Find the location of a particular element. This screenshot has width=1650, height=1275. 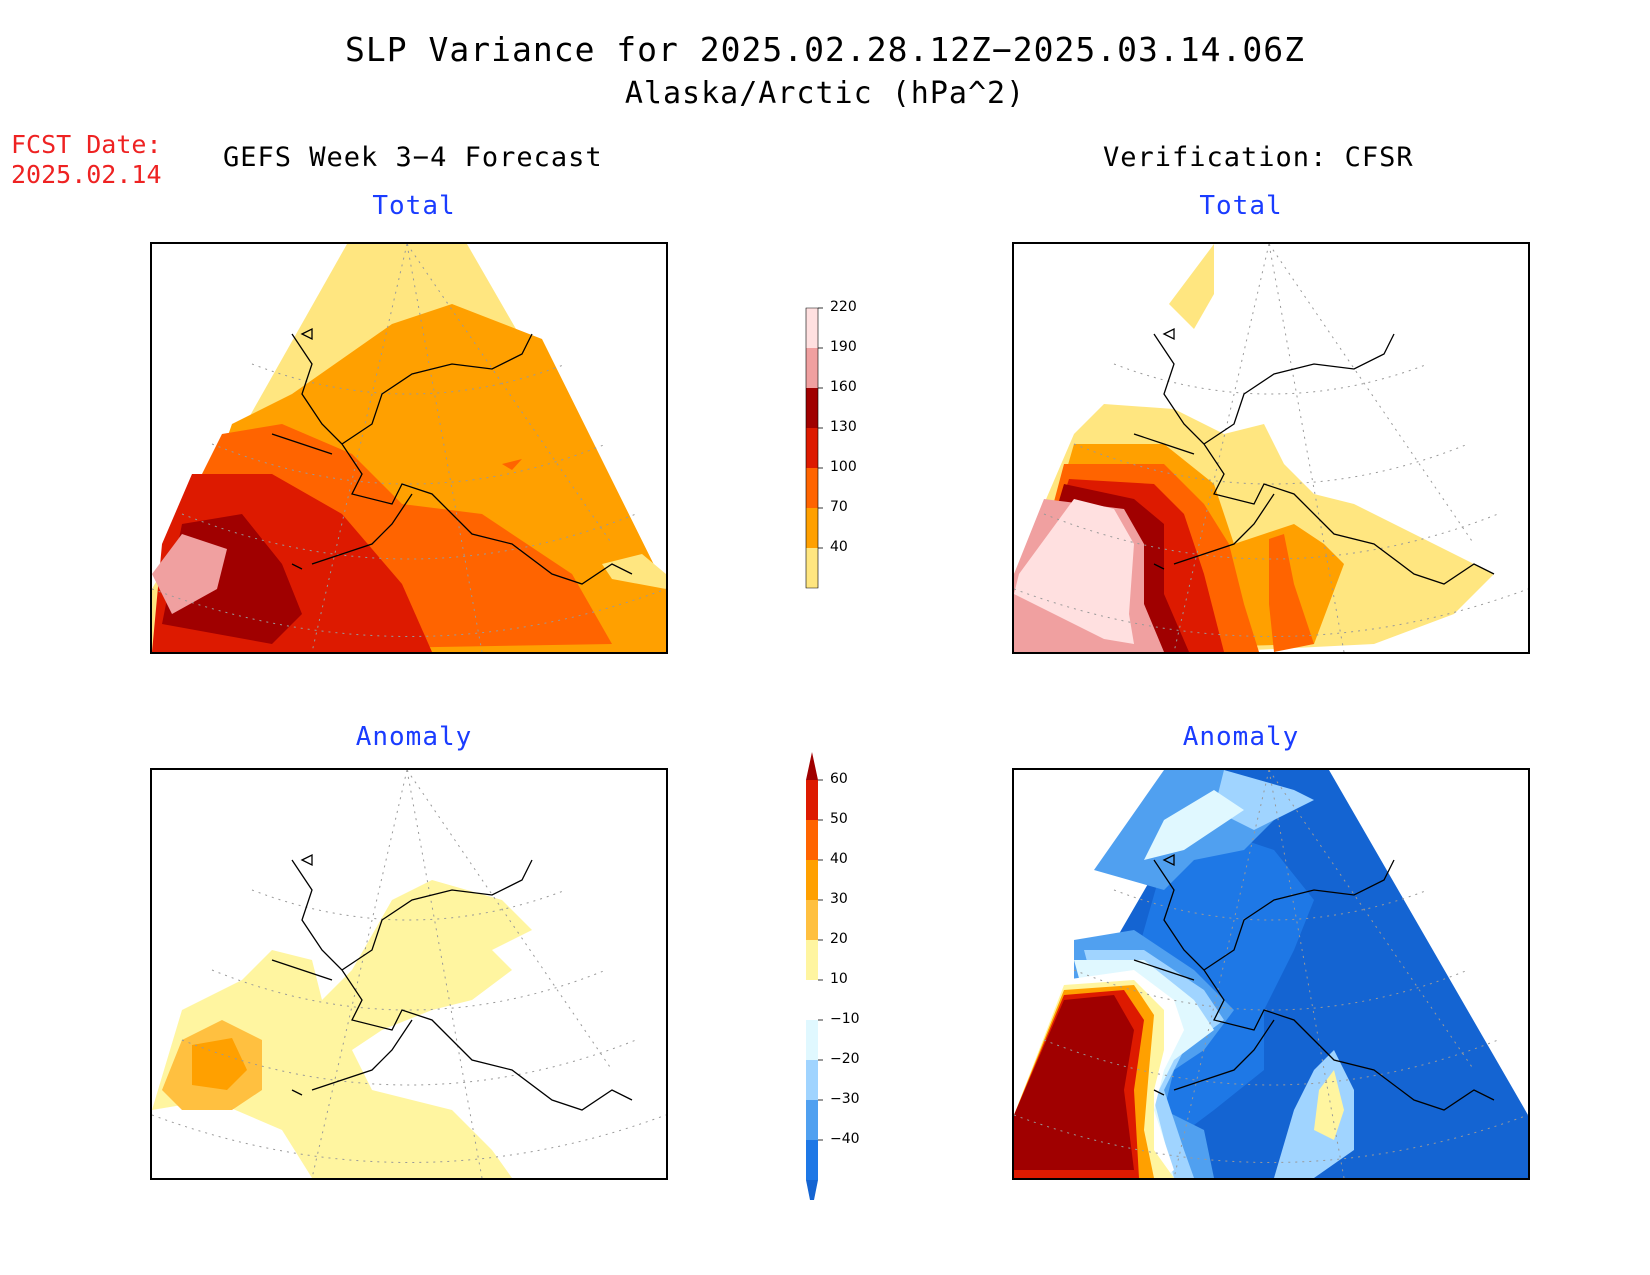

map-forecast-anomaly is located at coordinates (409, 974).